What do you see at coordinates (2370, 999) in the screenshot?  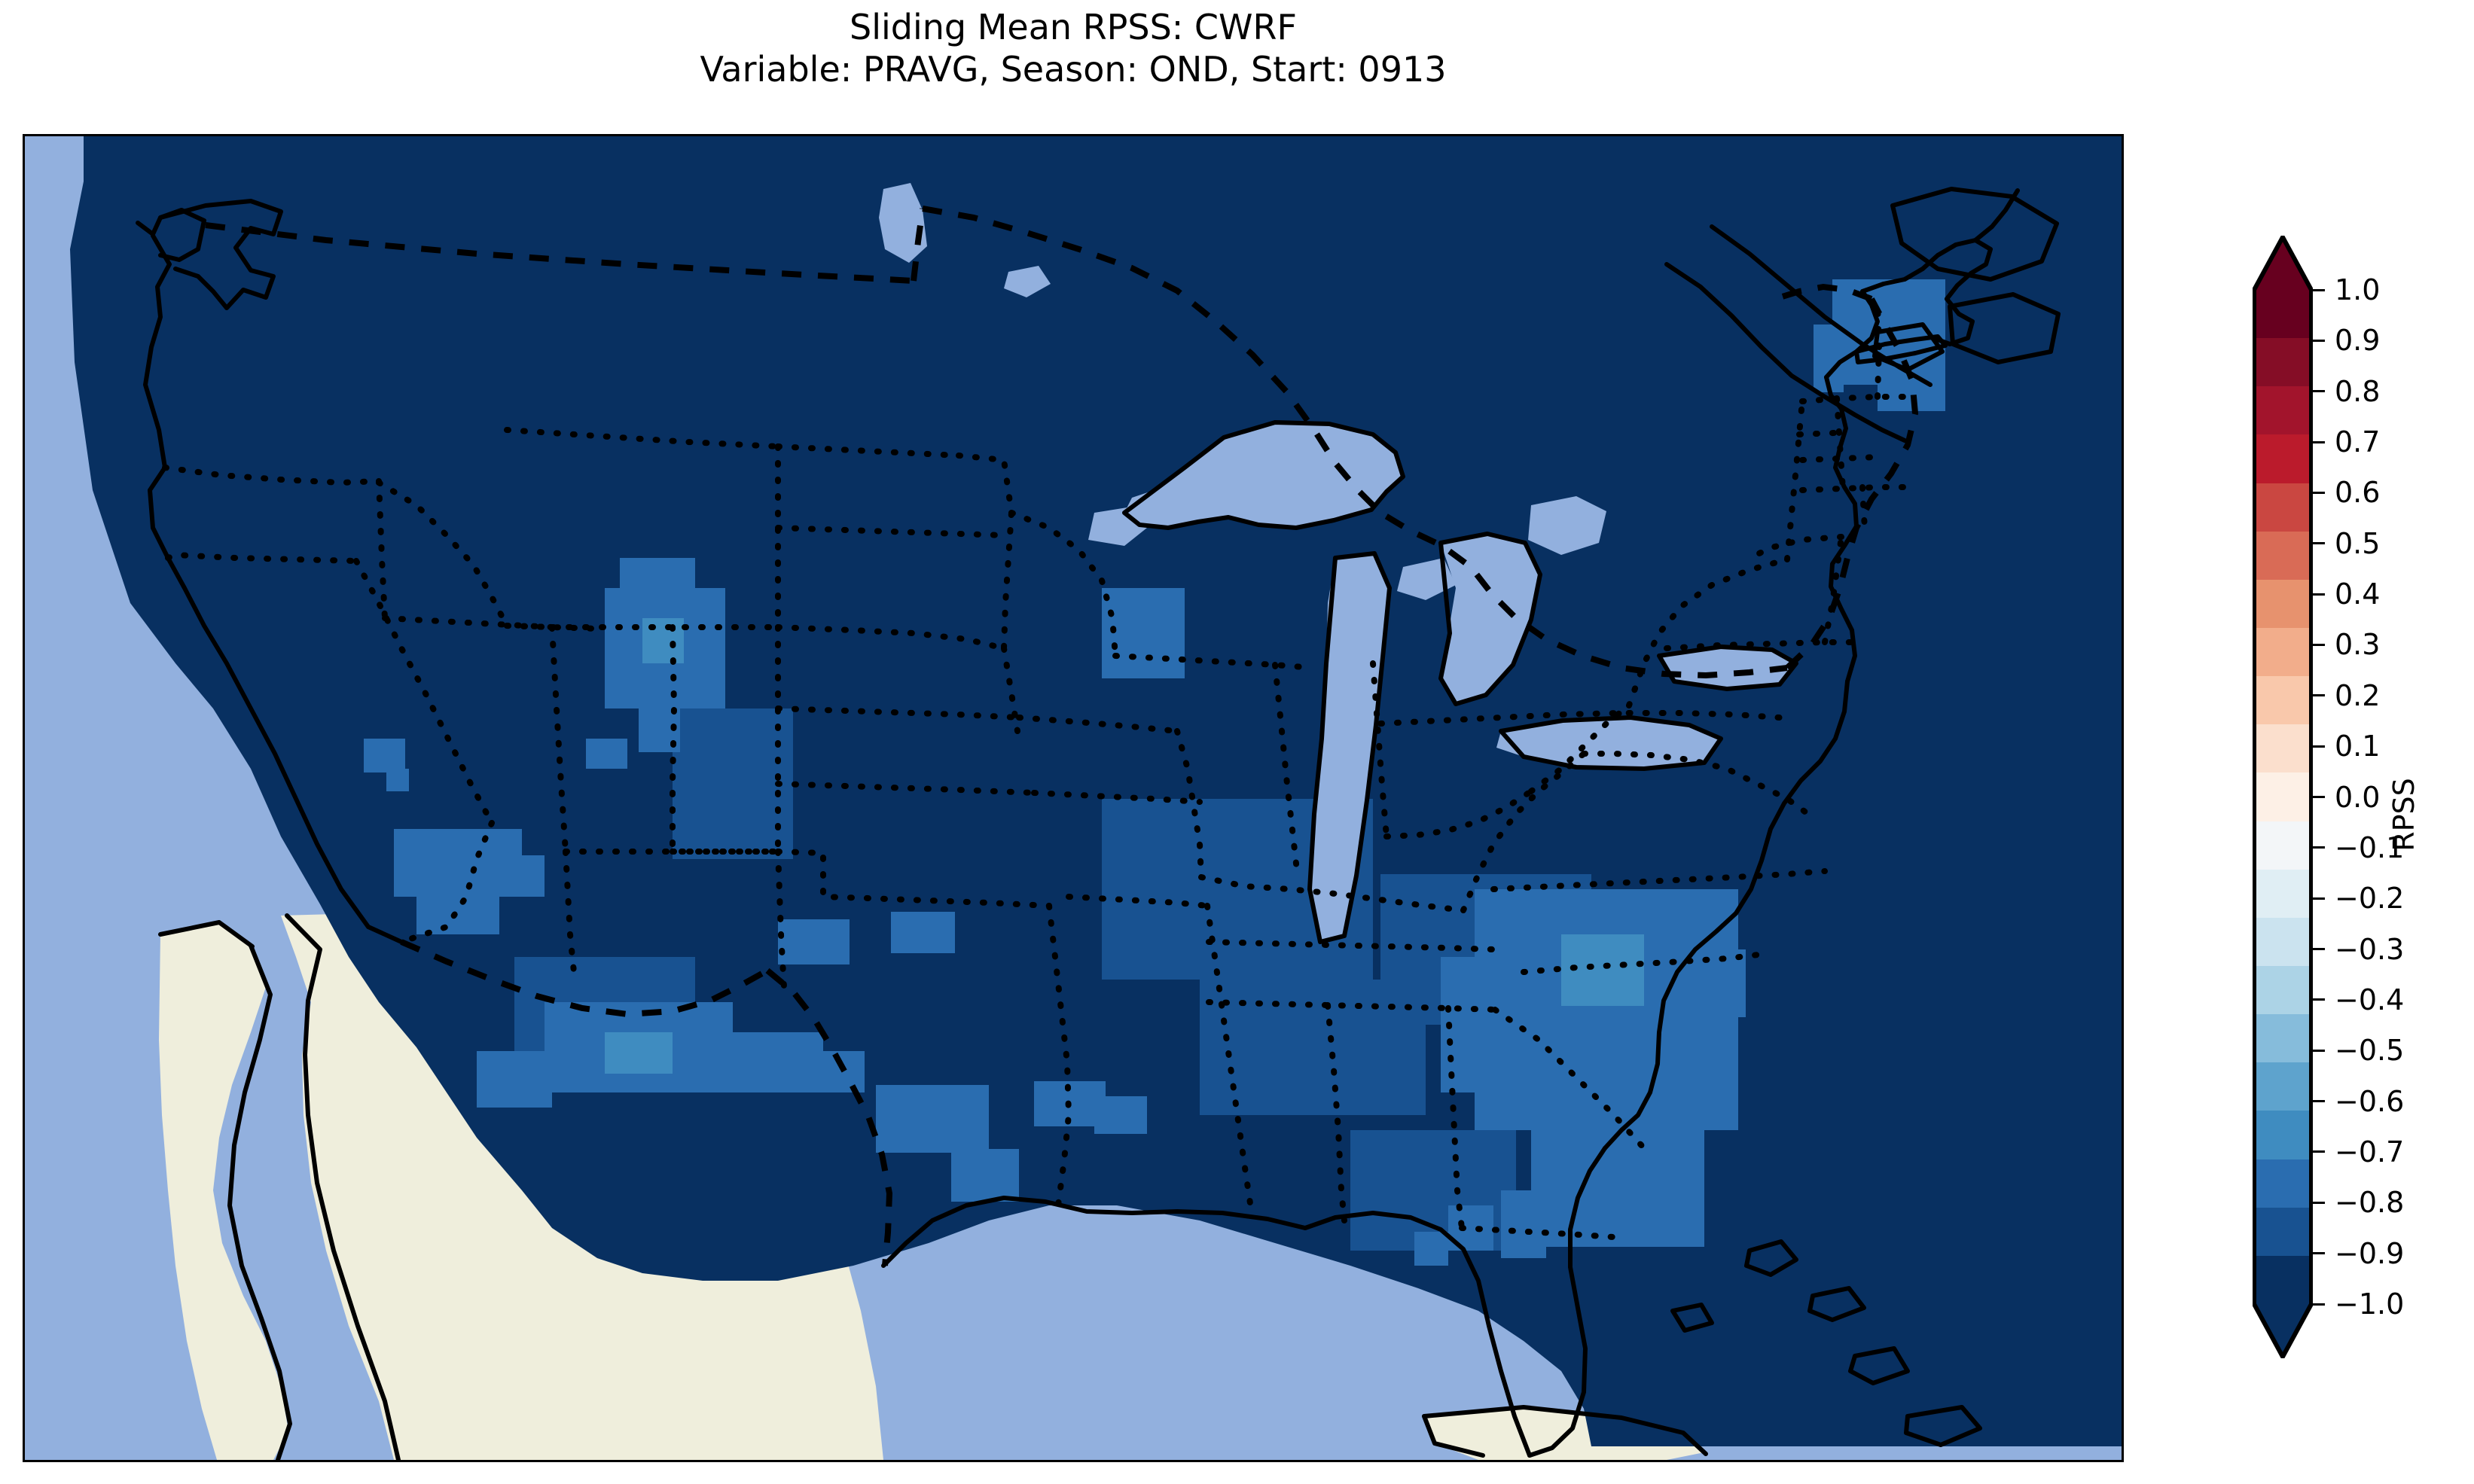 I see `colorbar-tick-label: −0.4` at bounding box center [2370, 999].